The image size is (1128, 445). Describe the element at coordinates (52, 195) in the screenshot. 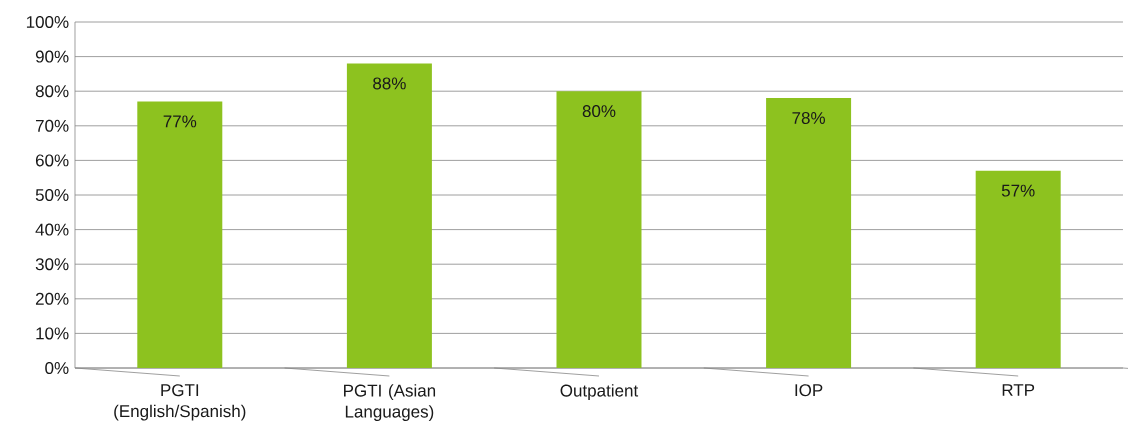

I see `y-tick-label: 50%` at that location.